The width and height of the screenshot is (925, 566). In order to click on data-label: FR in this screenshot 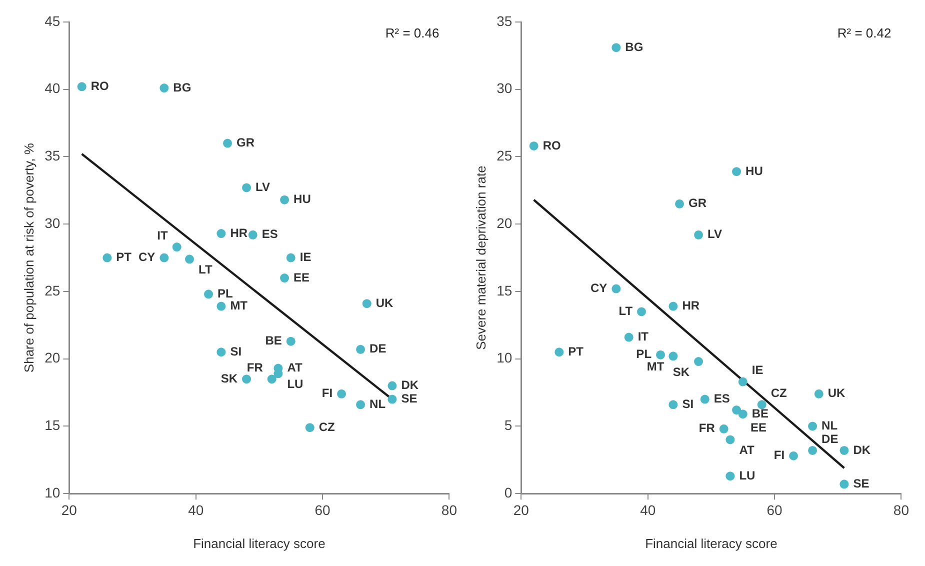, I will do `click(255, 367)`.